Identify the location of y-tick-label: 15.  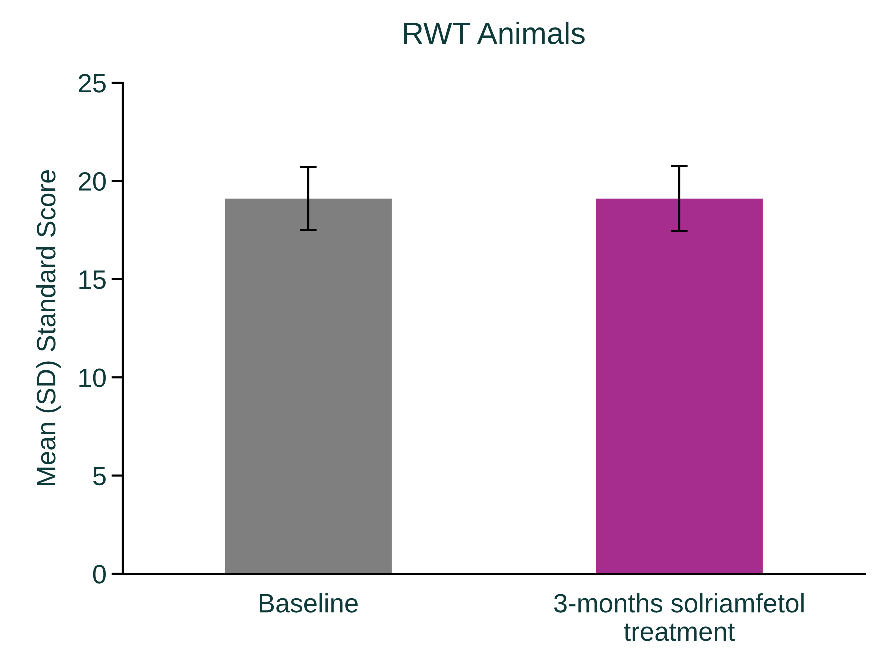
(93, 280).